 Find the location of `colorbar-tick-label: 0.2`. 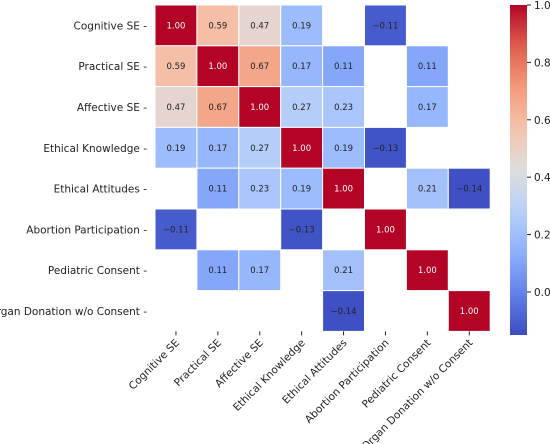

colorbar-tick-label: 0.2 is located at coordinates (542, 236).